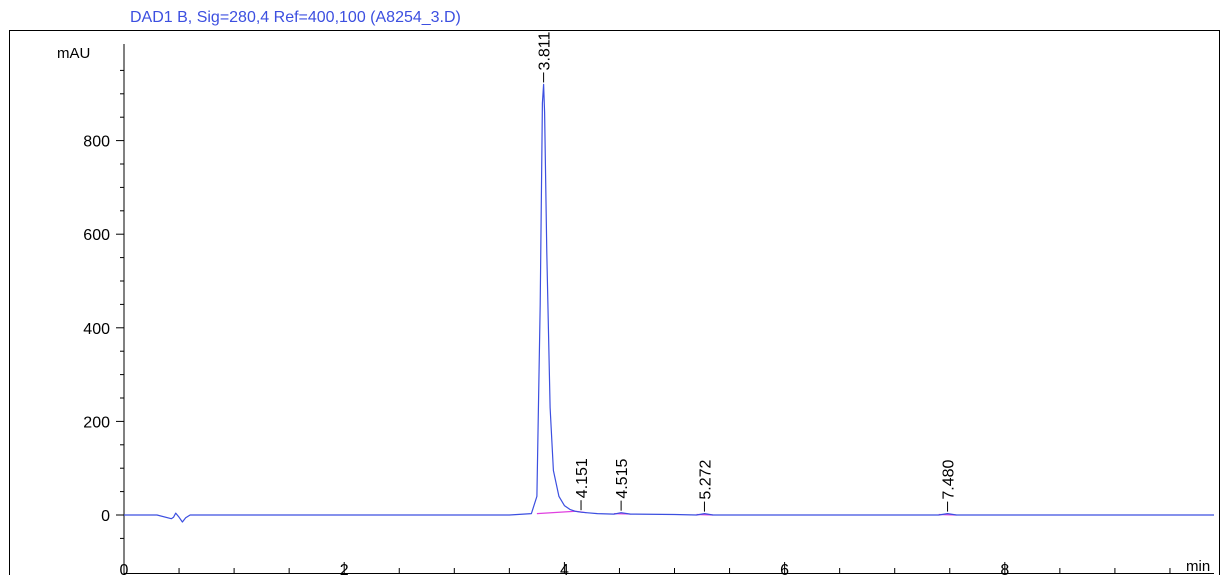 This screenshot has height=575, width=1220. What do you see at coordinates (949, 479) in the screenshot?
I see `peak-label: 7.480` at bounding box center [949, 479].